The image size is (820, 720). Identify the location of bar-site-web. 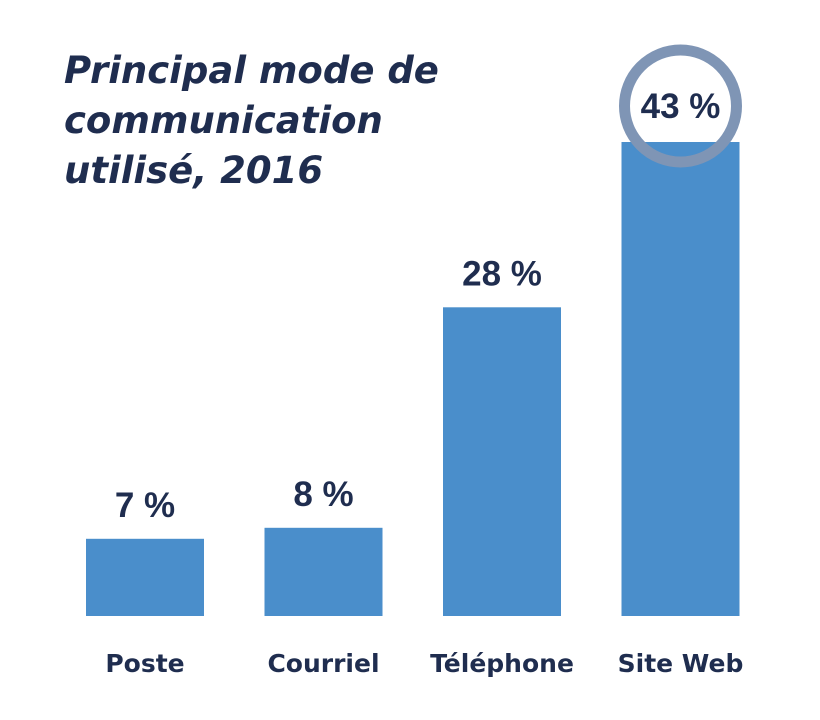
(680, 379).